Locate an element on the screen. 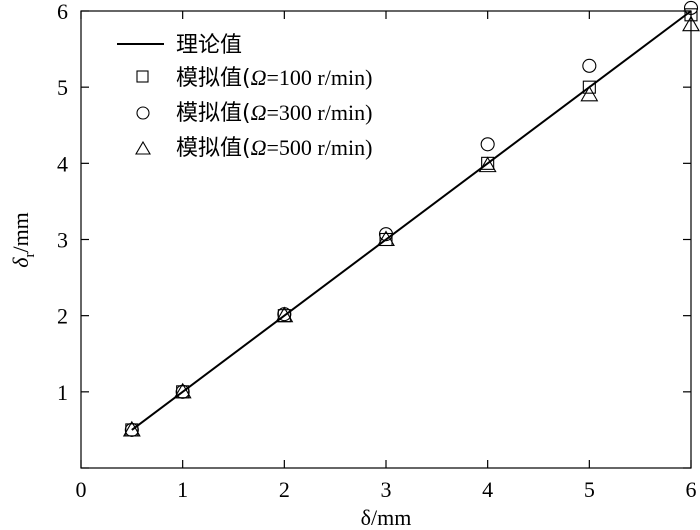 This screenshot has height=530, width=700. y-axis-title-subscript: r is located at coordinates (30, 255).